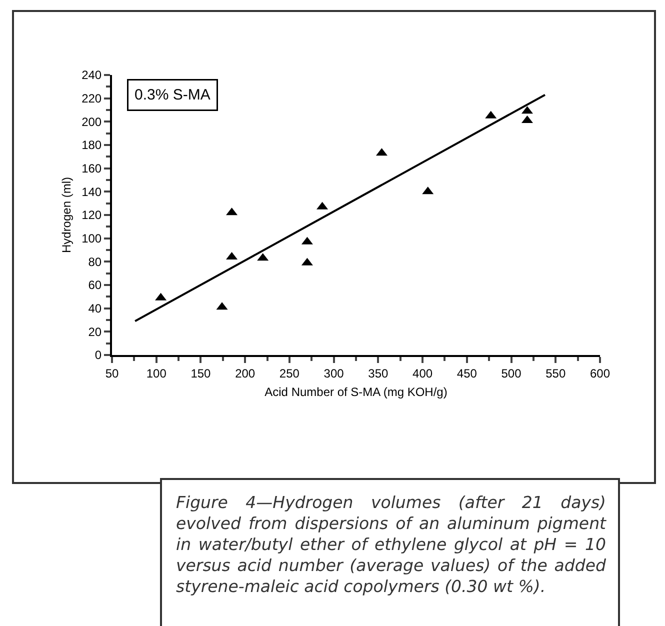 The height and width of the screenshot is (626, 665). What do you see at coordinates (289, 373) in the screenshot?
I see `x-tick-label: 250` at bounding box center [289, 373].